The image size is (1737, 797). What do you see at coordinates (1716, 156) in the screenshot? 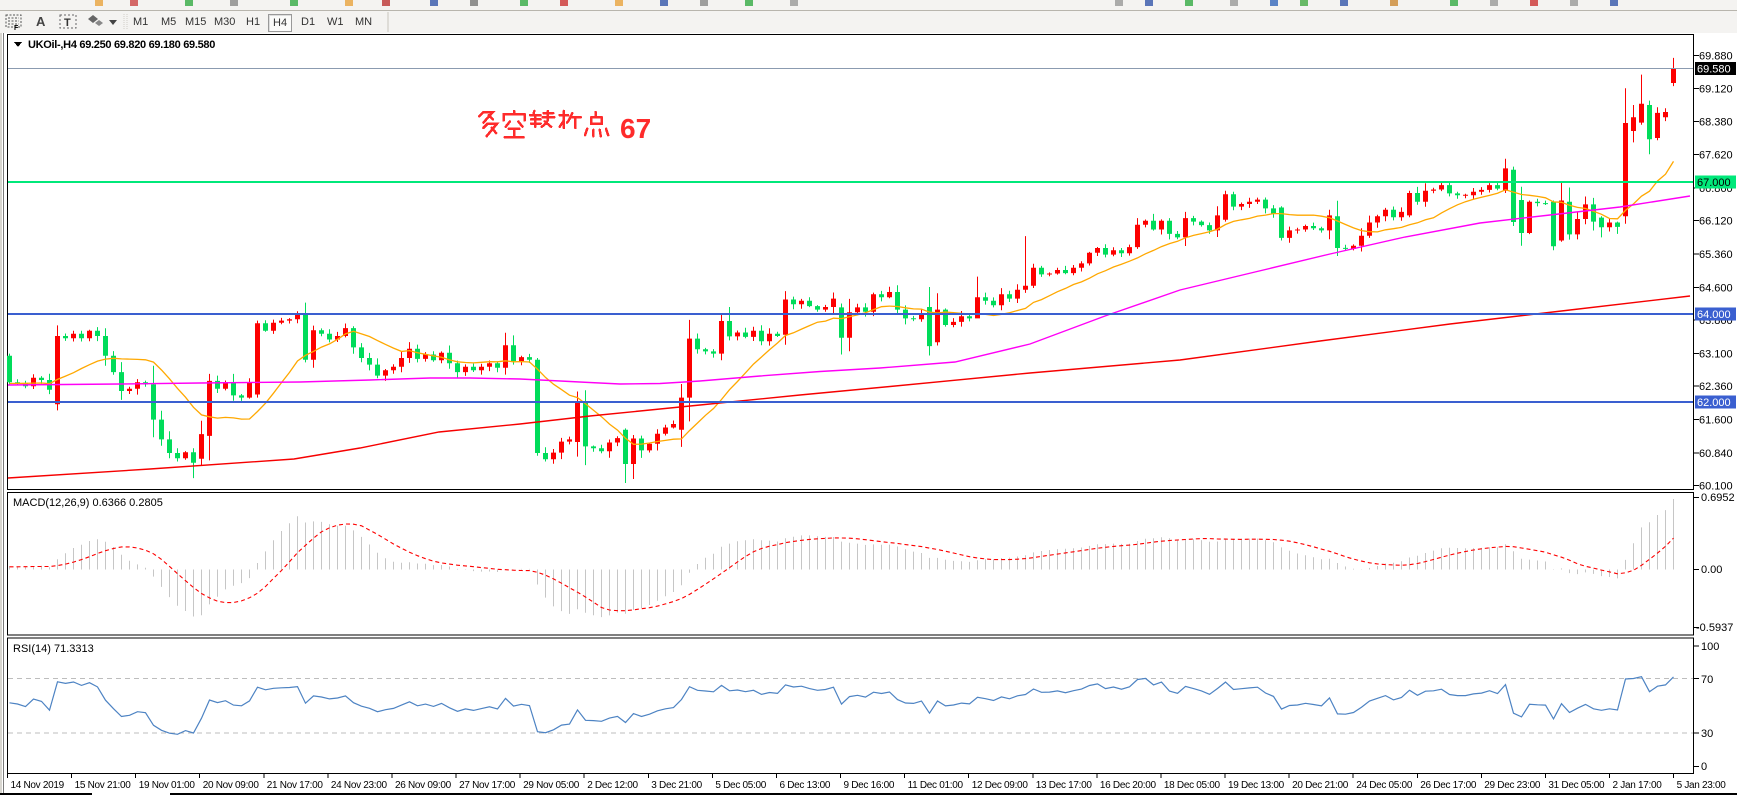
I see `svg-text: 67.620` at bounding box center [1716, 156].